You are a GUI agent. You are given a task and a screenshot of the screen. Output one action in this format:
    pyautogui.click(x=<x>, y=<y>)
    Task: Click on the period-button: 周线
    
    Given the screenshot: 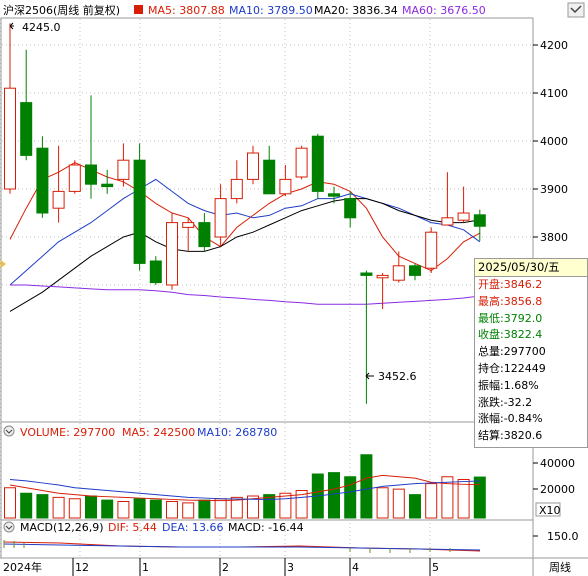 What is the action you would take?
    pyautogui.click(x=561, y=567)
    